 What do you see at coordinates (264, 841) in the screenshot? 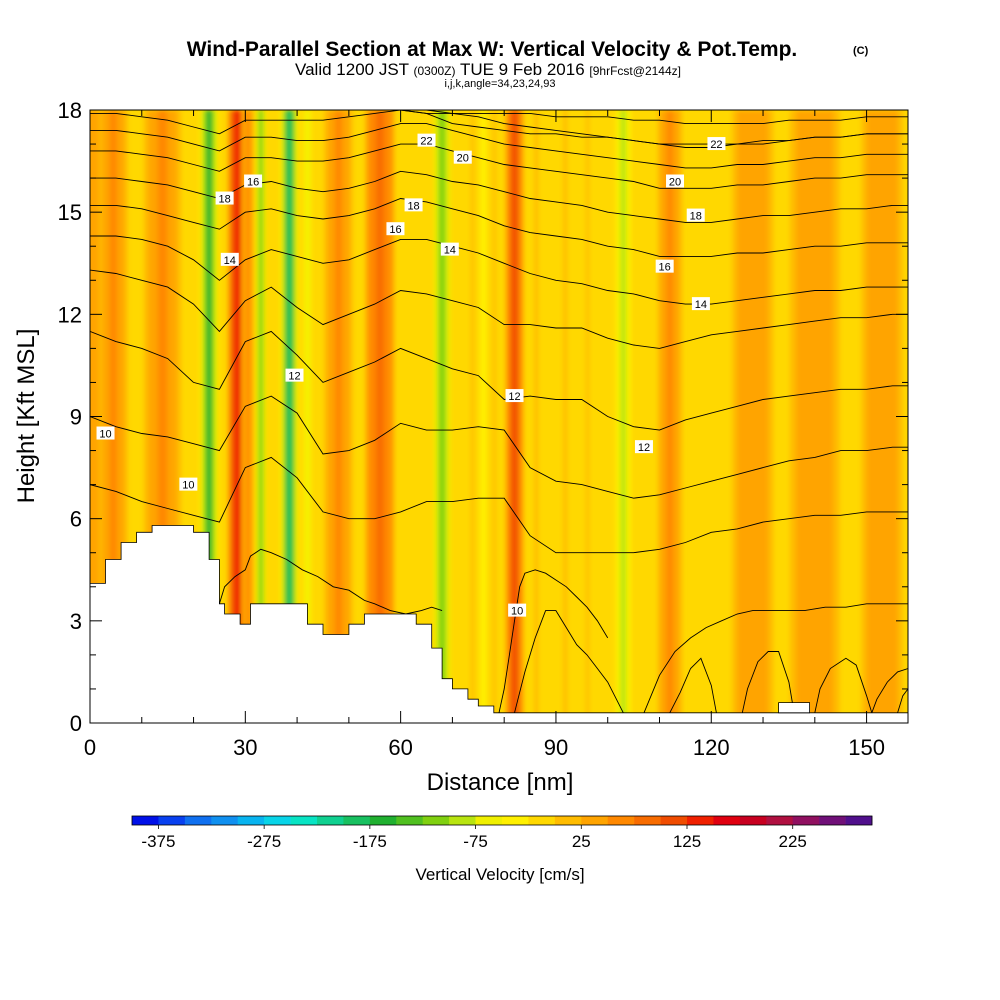
I see `colorbar-tick-label: -275` at bounding box center [264, 841].